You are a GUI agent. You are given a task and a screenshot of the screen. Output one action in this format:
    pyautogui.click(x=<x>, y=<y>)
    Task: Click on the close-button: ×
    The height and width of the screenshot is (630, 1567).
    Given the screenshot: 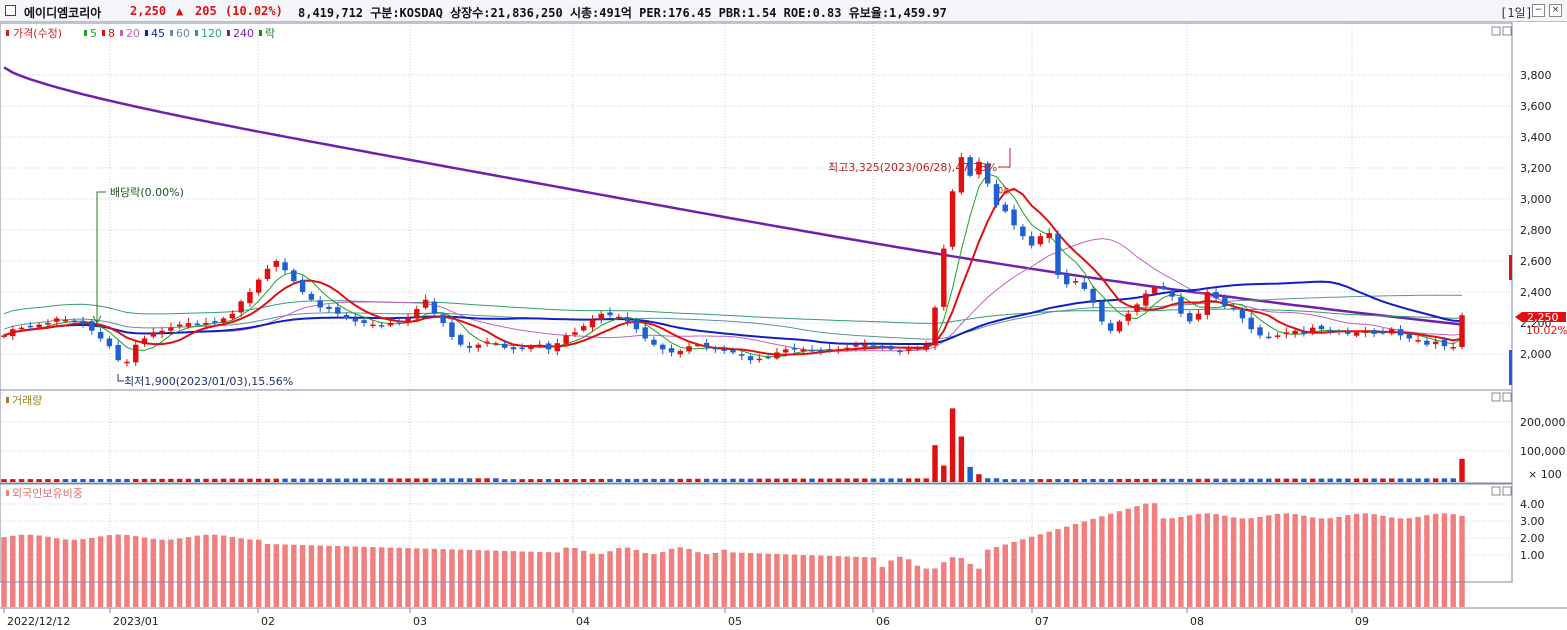 What is the action you would take?
    pyautogui.click(x=1555, y=10)
    